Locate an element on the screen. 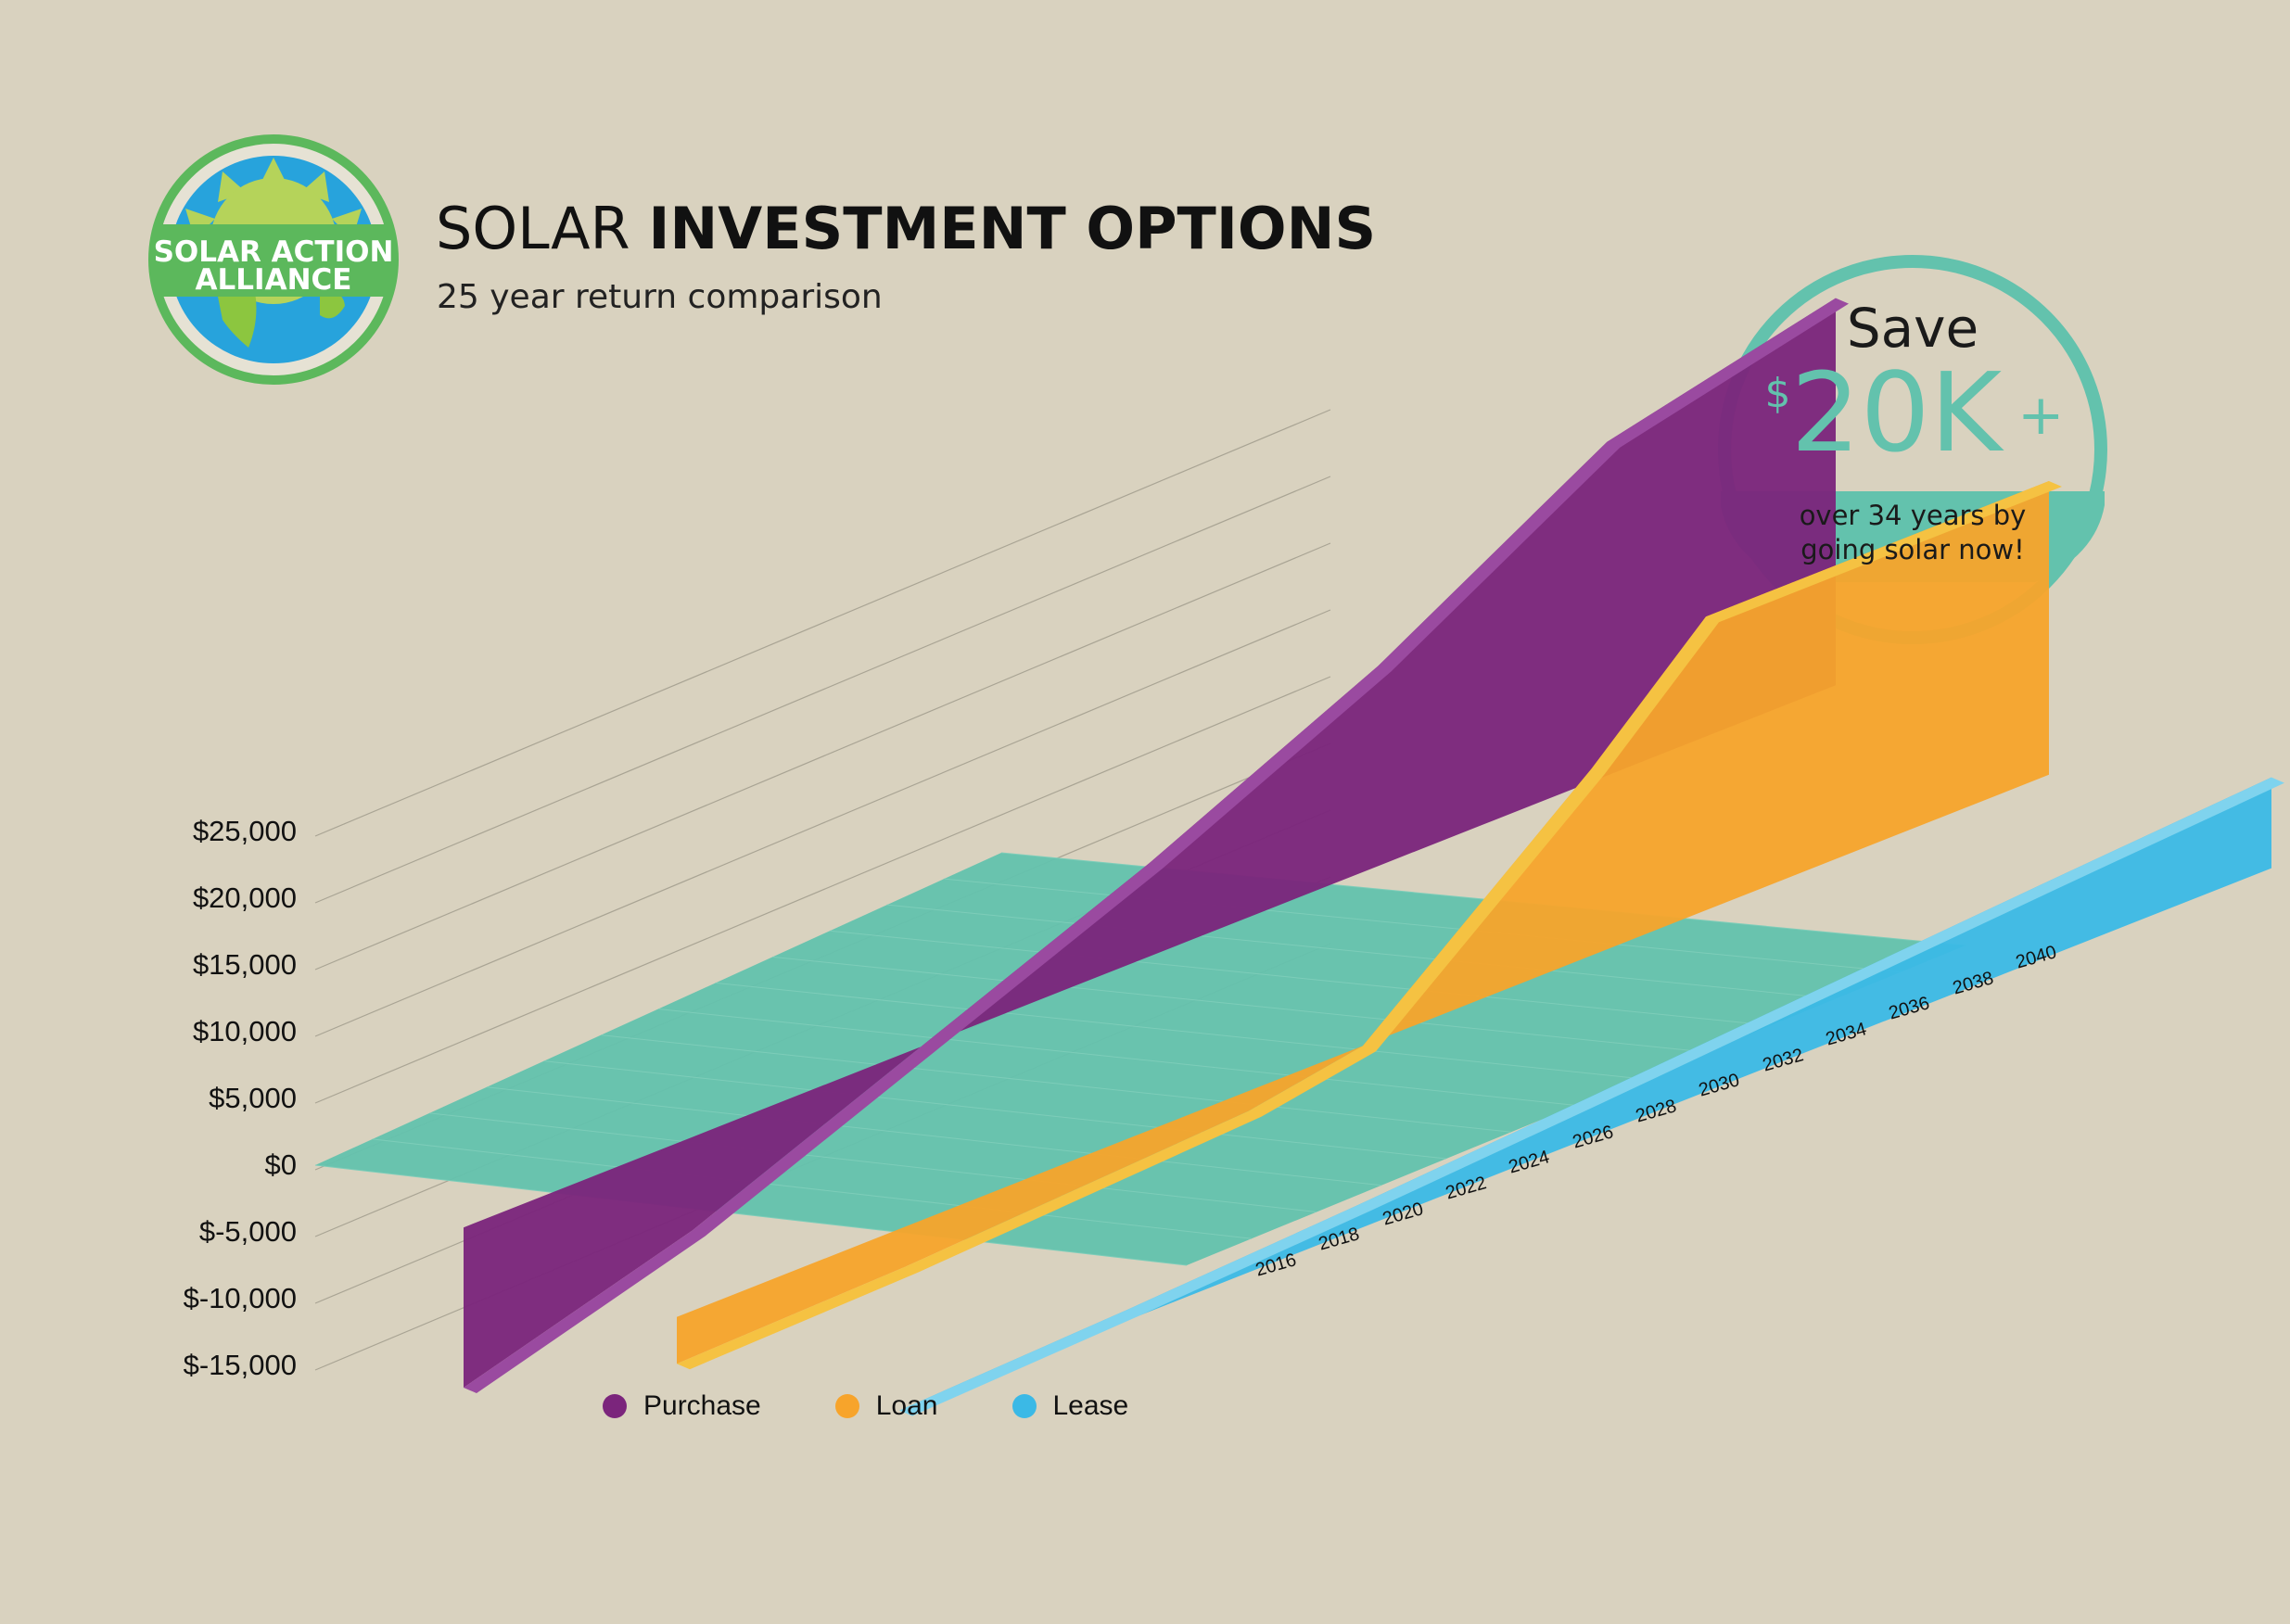 The width and height of the screenshot is (2290, 1624). badge-plus: + is located at coordinates (2041, 415).